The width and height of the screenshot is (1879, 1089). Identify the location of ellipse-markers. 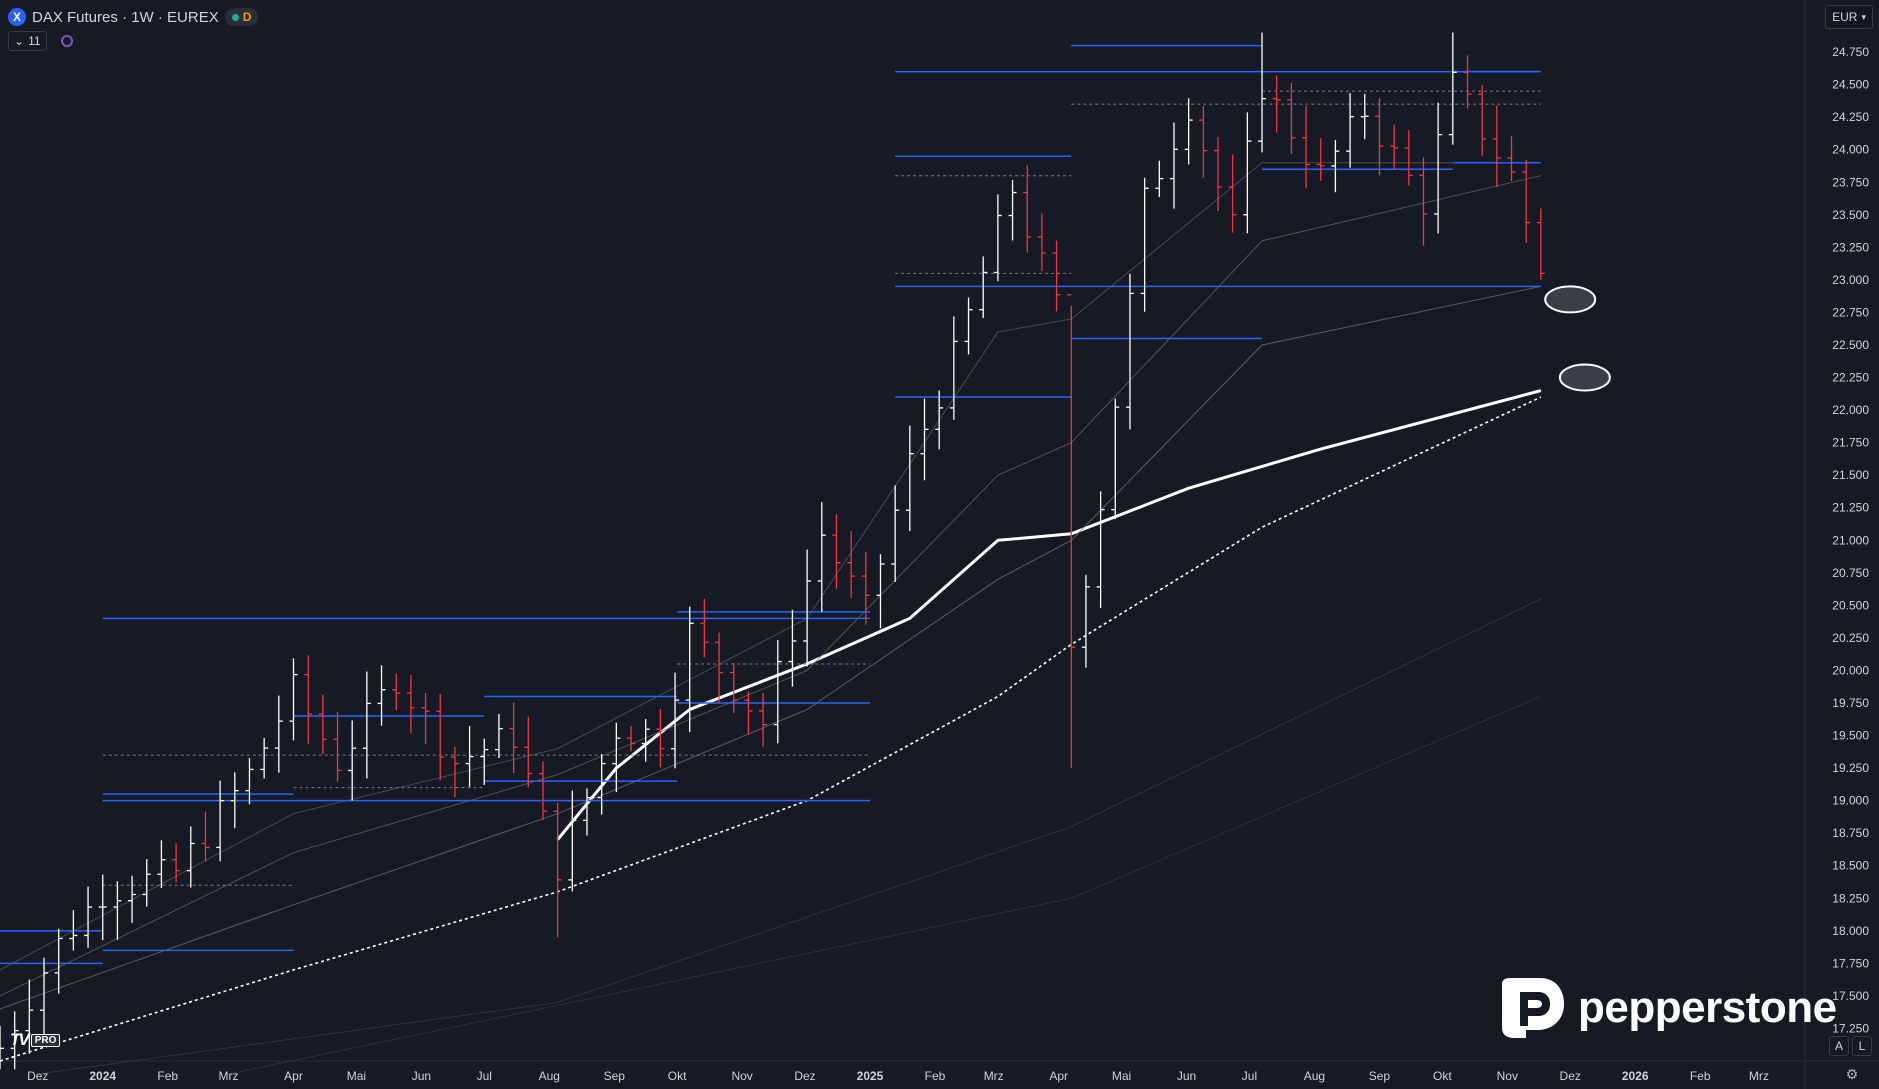
(1577, 338).